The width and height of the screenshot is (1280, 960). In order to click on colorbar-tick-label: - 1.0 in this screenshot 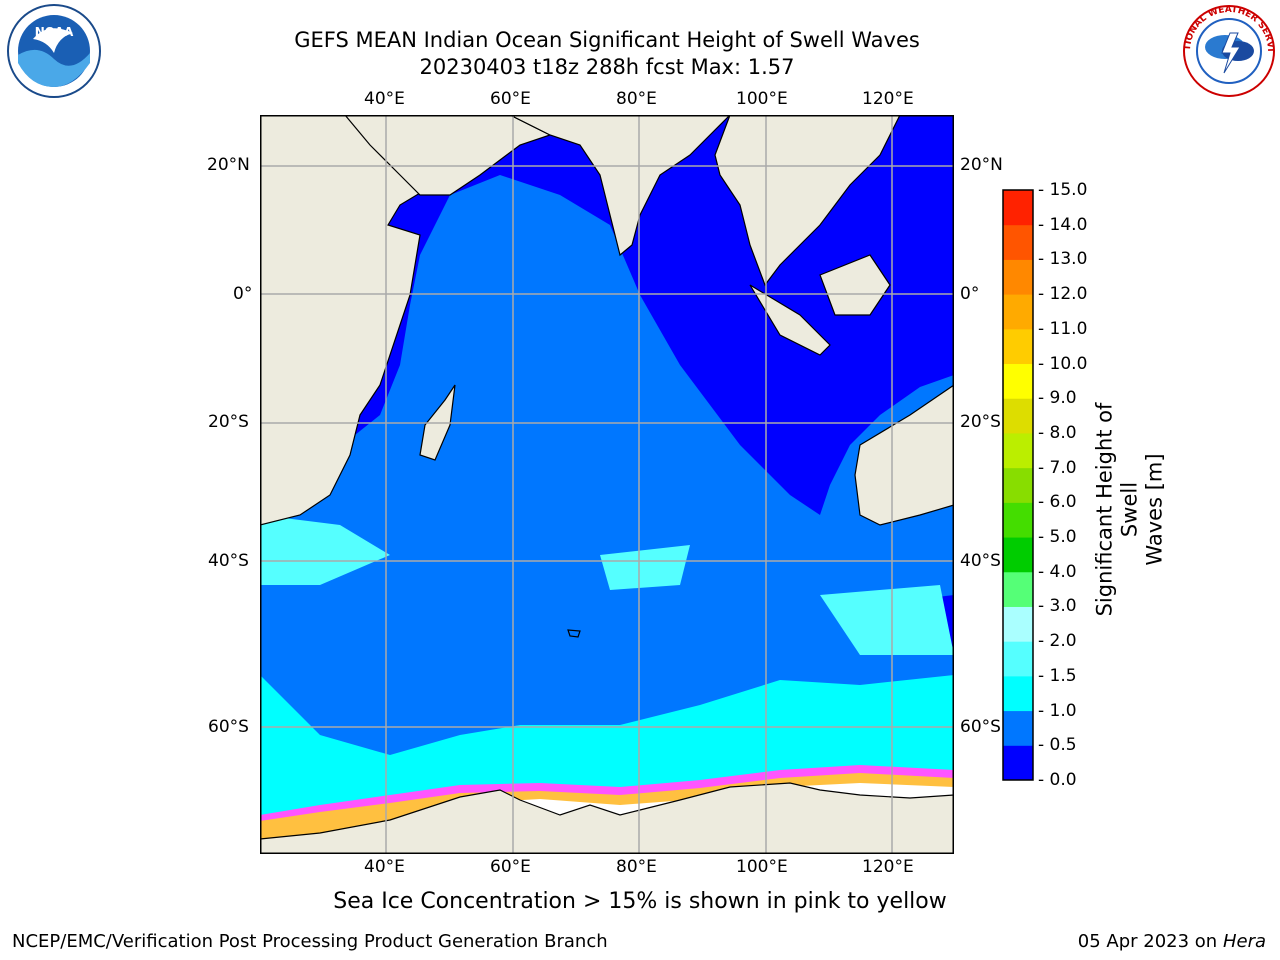, I will do `click(1057, 710)`.